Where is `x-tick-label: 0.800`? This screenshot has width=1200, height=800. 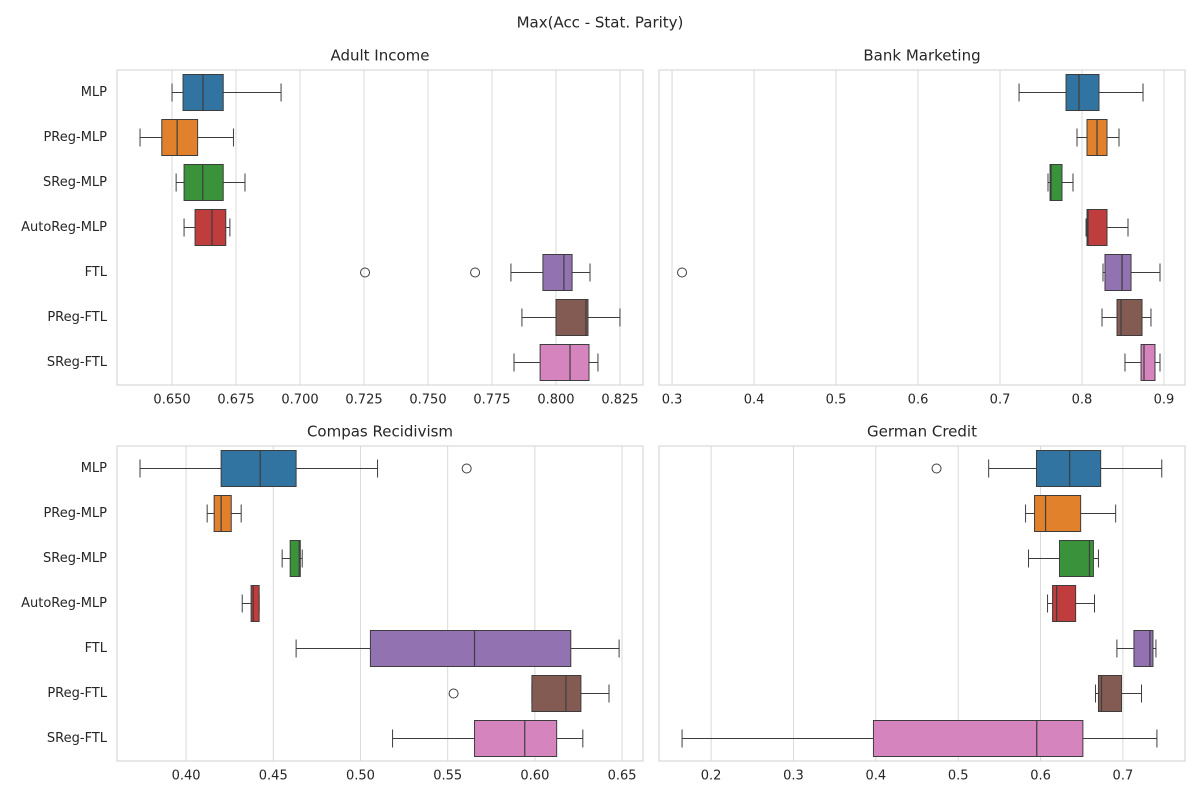
x-tick-label: 0.800 is located at coordinates (555, 400).